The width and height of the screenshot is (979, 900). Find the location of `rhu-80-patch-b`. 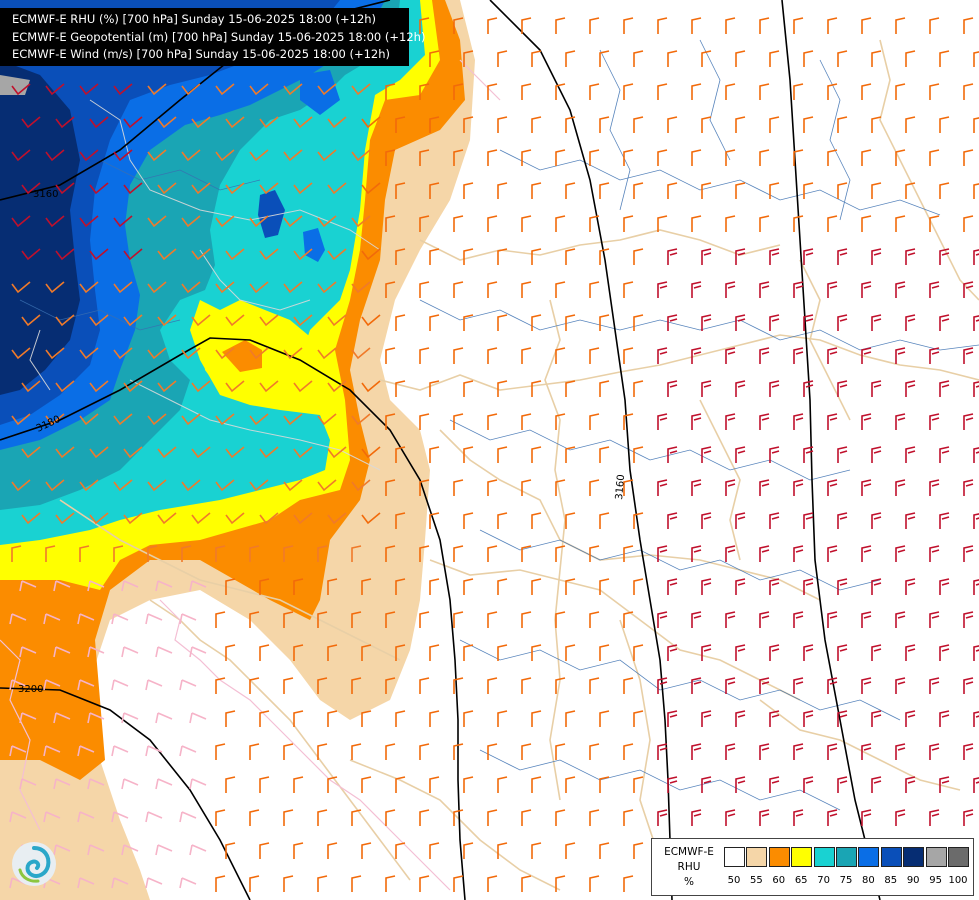

rhu-80-patch-b is located at coordinates (314, 245).